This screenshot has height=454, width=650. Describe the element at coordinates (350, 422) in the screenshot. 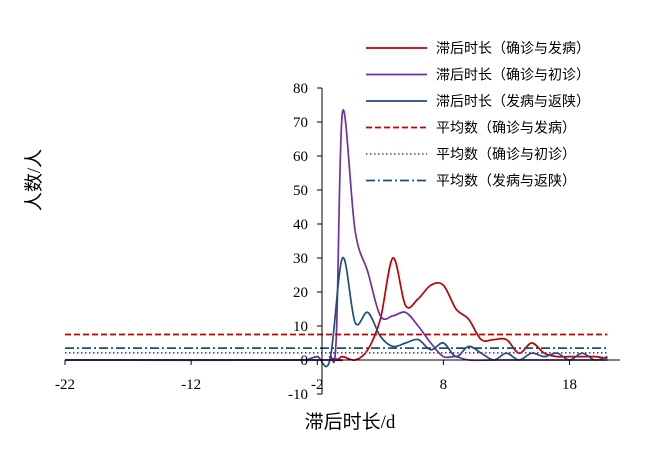

I see `x-axis-title: 滞后时长/d` at that location.